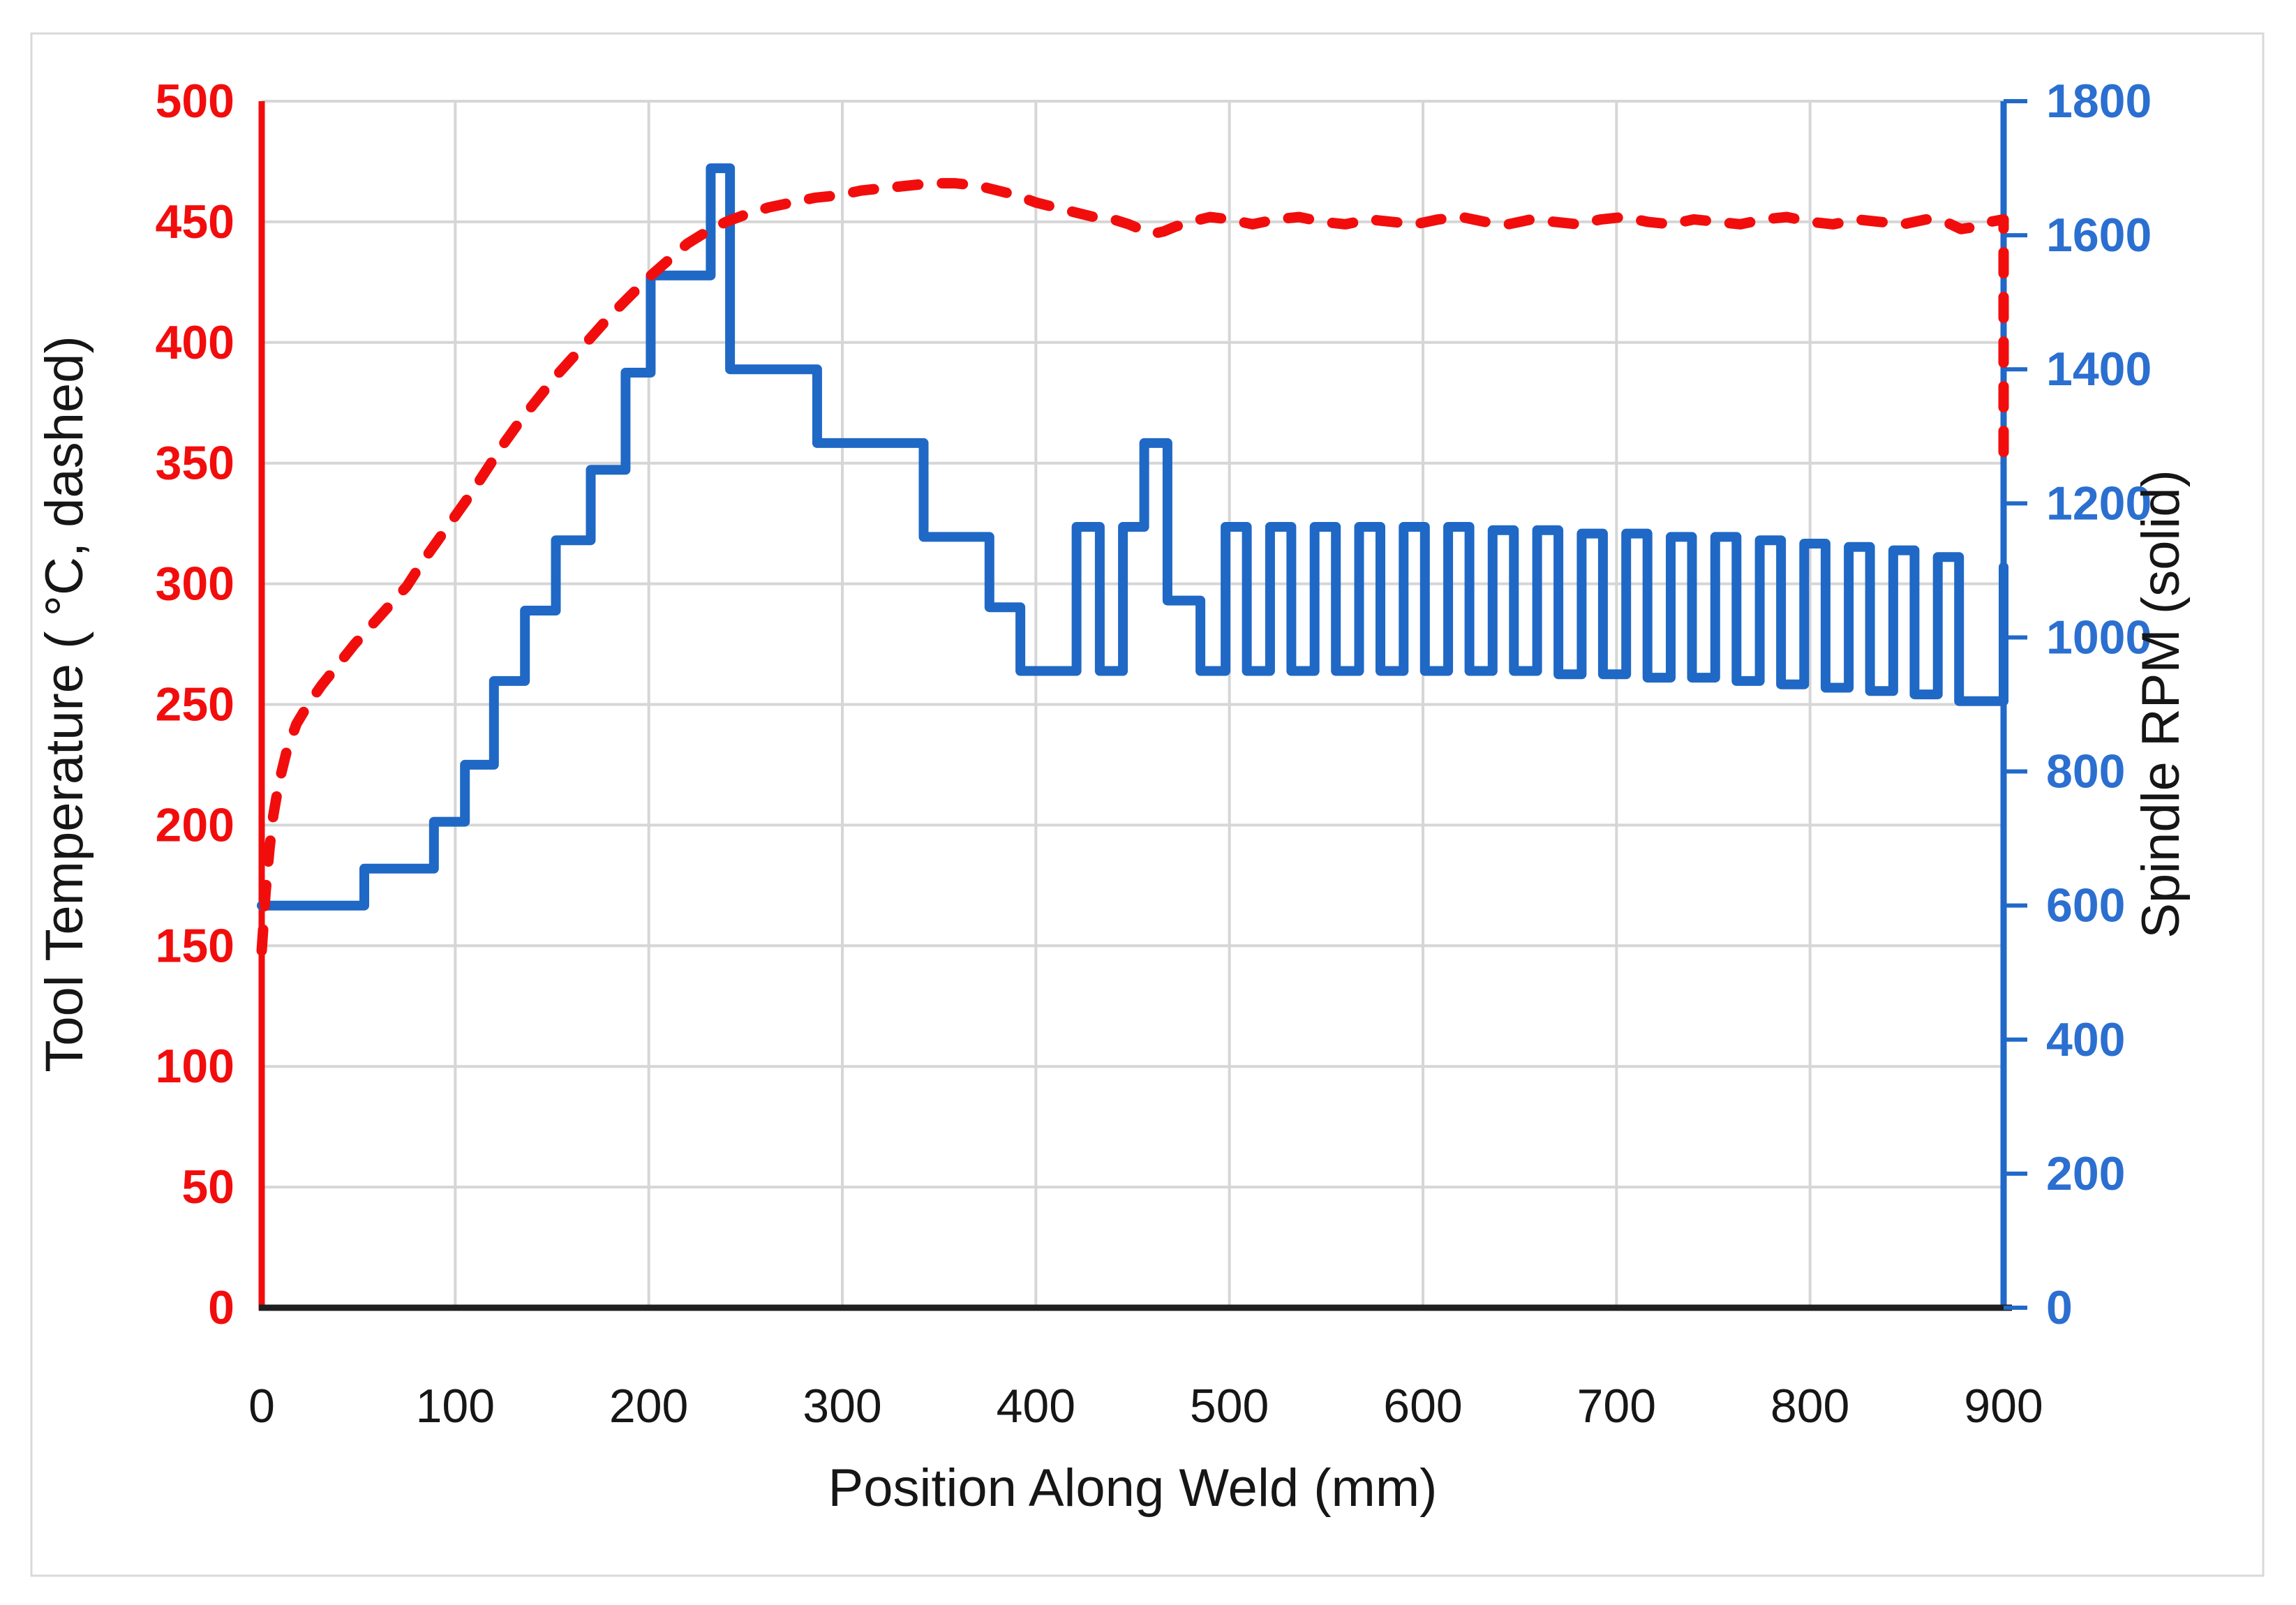 This screenshot has height=1605, width=2296. Describe the element at coordinates (2099, 704) in the screenshot. I see `right-axis-tick-labels: 0 200 400 600 800 1000 1200 1400 1600 1800` at that location.